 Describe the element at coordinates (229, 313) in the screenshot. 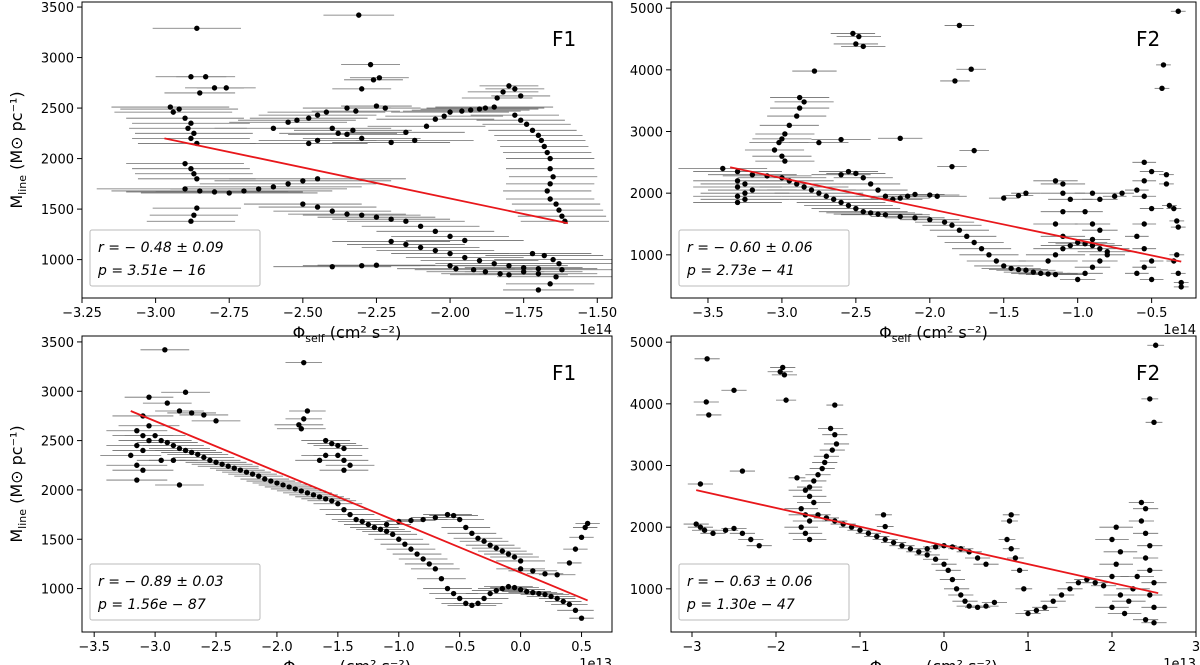

I see `x-tick-label: −2.75` at that location.